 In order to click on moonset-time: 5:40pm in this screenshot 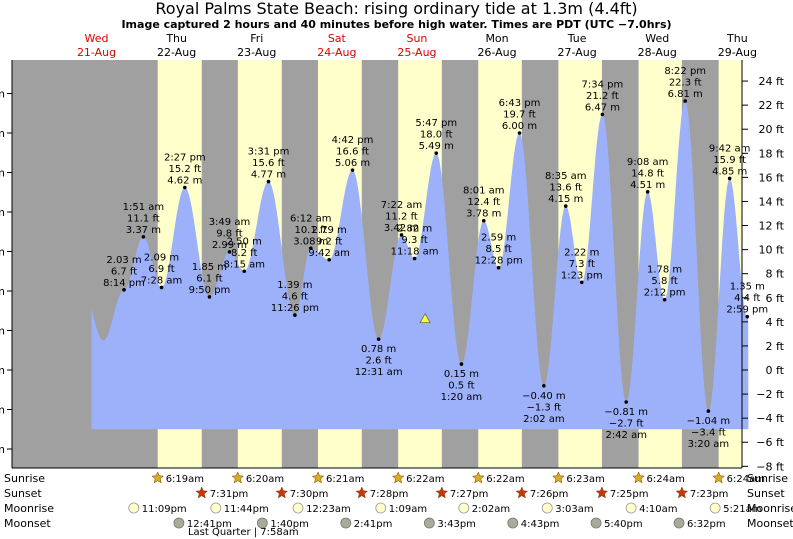, I will do `click(623, 524)`.